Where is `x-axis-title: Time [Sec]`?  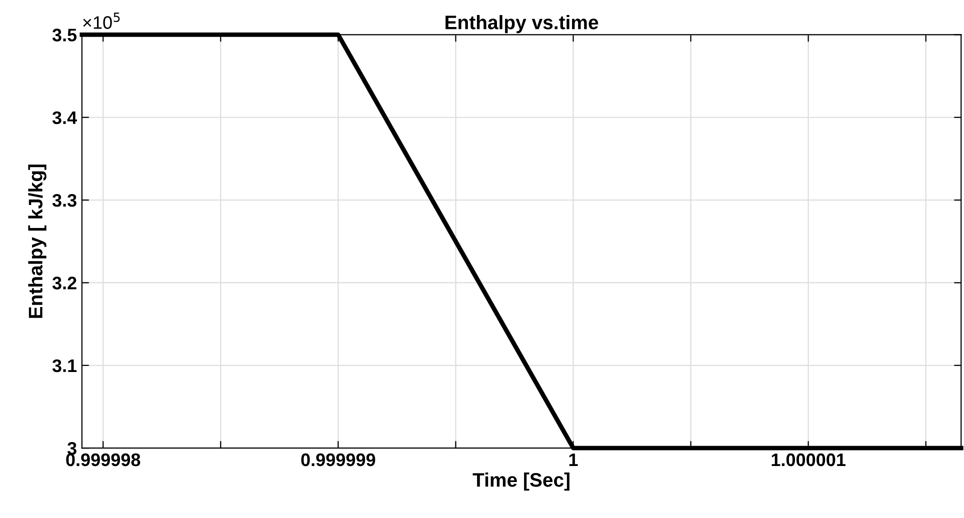
x-axis-title: Time [Sec] is located at coordinates (521, 481).